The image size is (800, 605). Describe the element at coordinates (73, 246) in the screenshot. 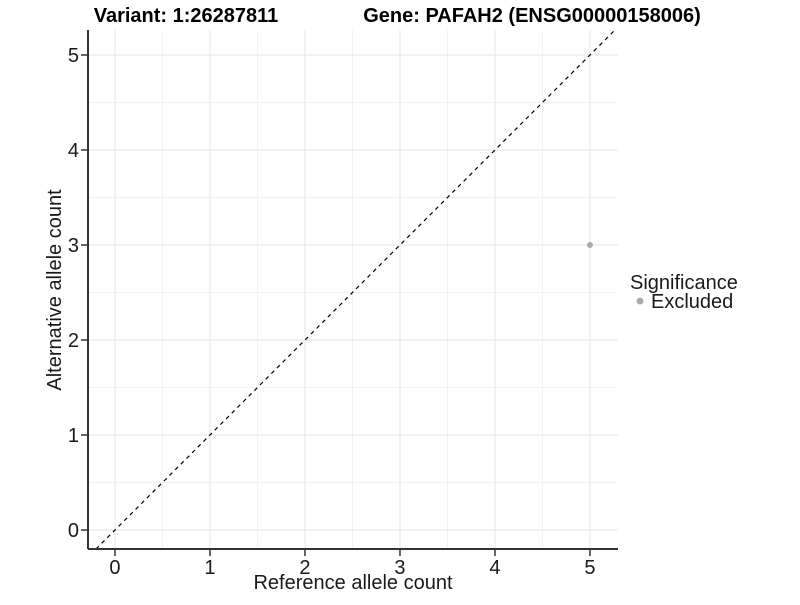

I see `y-tick-label: 3` at that location.